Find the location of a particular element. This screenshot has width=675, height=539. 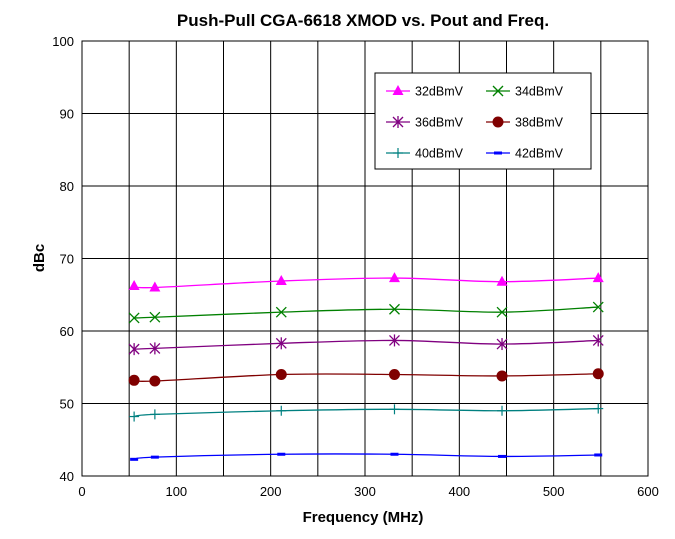

legend-label: 36dBmV is located at coordinates (439, 123).